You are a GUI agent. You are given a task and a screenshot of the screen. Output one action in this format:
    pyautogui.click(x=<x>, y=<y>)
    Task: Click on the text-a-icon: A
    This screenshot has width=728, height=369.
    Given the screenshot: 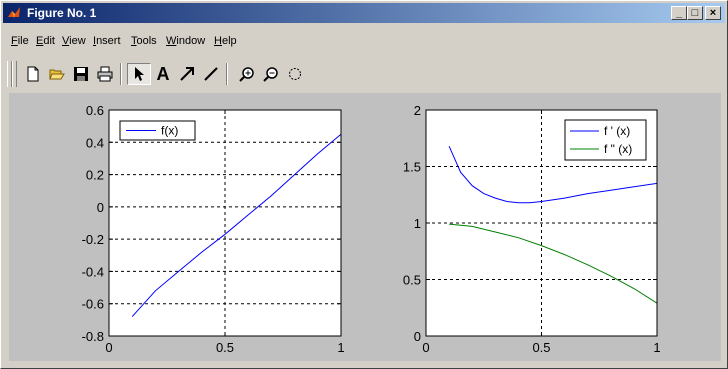 What is the action you would take?
    pyautogui.click(x=163, y=73)
    